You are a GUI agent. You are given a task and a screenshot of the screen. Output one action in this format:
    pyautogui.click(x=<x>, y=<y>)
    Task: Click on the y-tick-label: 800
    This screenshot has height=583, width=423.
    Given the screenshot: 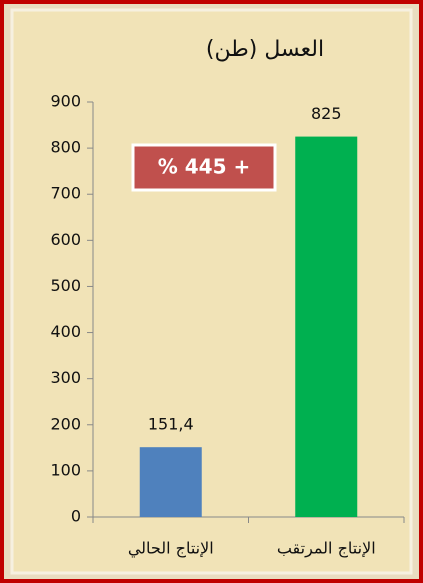 What is the action you would take?
    pyautogui.click(x=65, y=147)
    